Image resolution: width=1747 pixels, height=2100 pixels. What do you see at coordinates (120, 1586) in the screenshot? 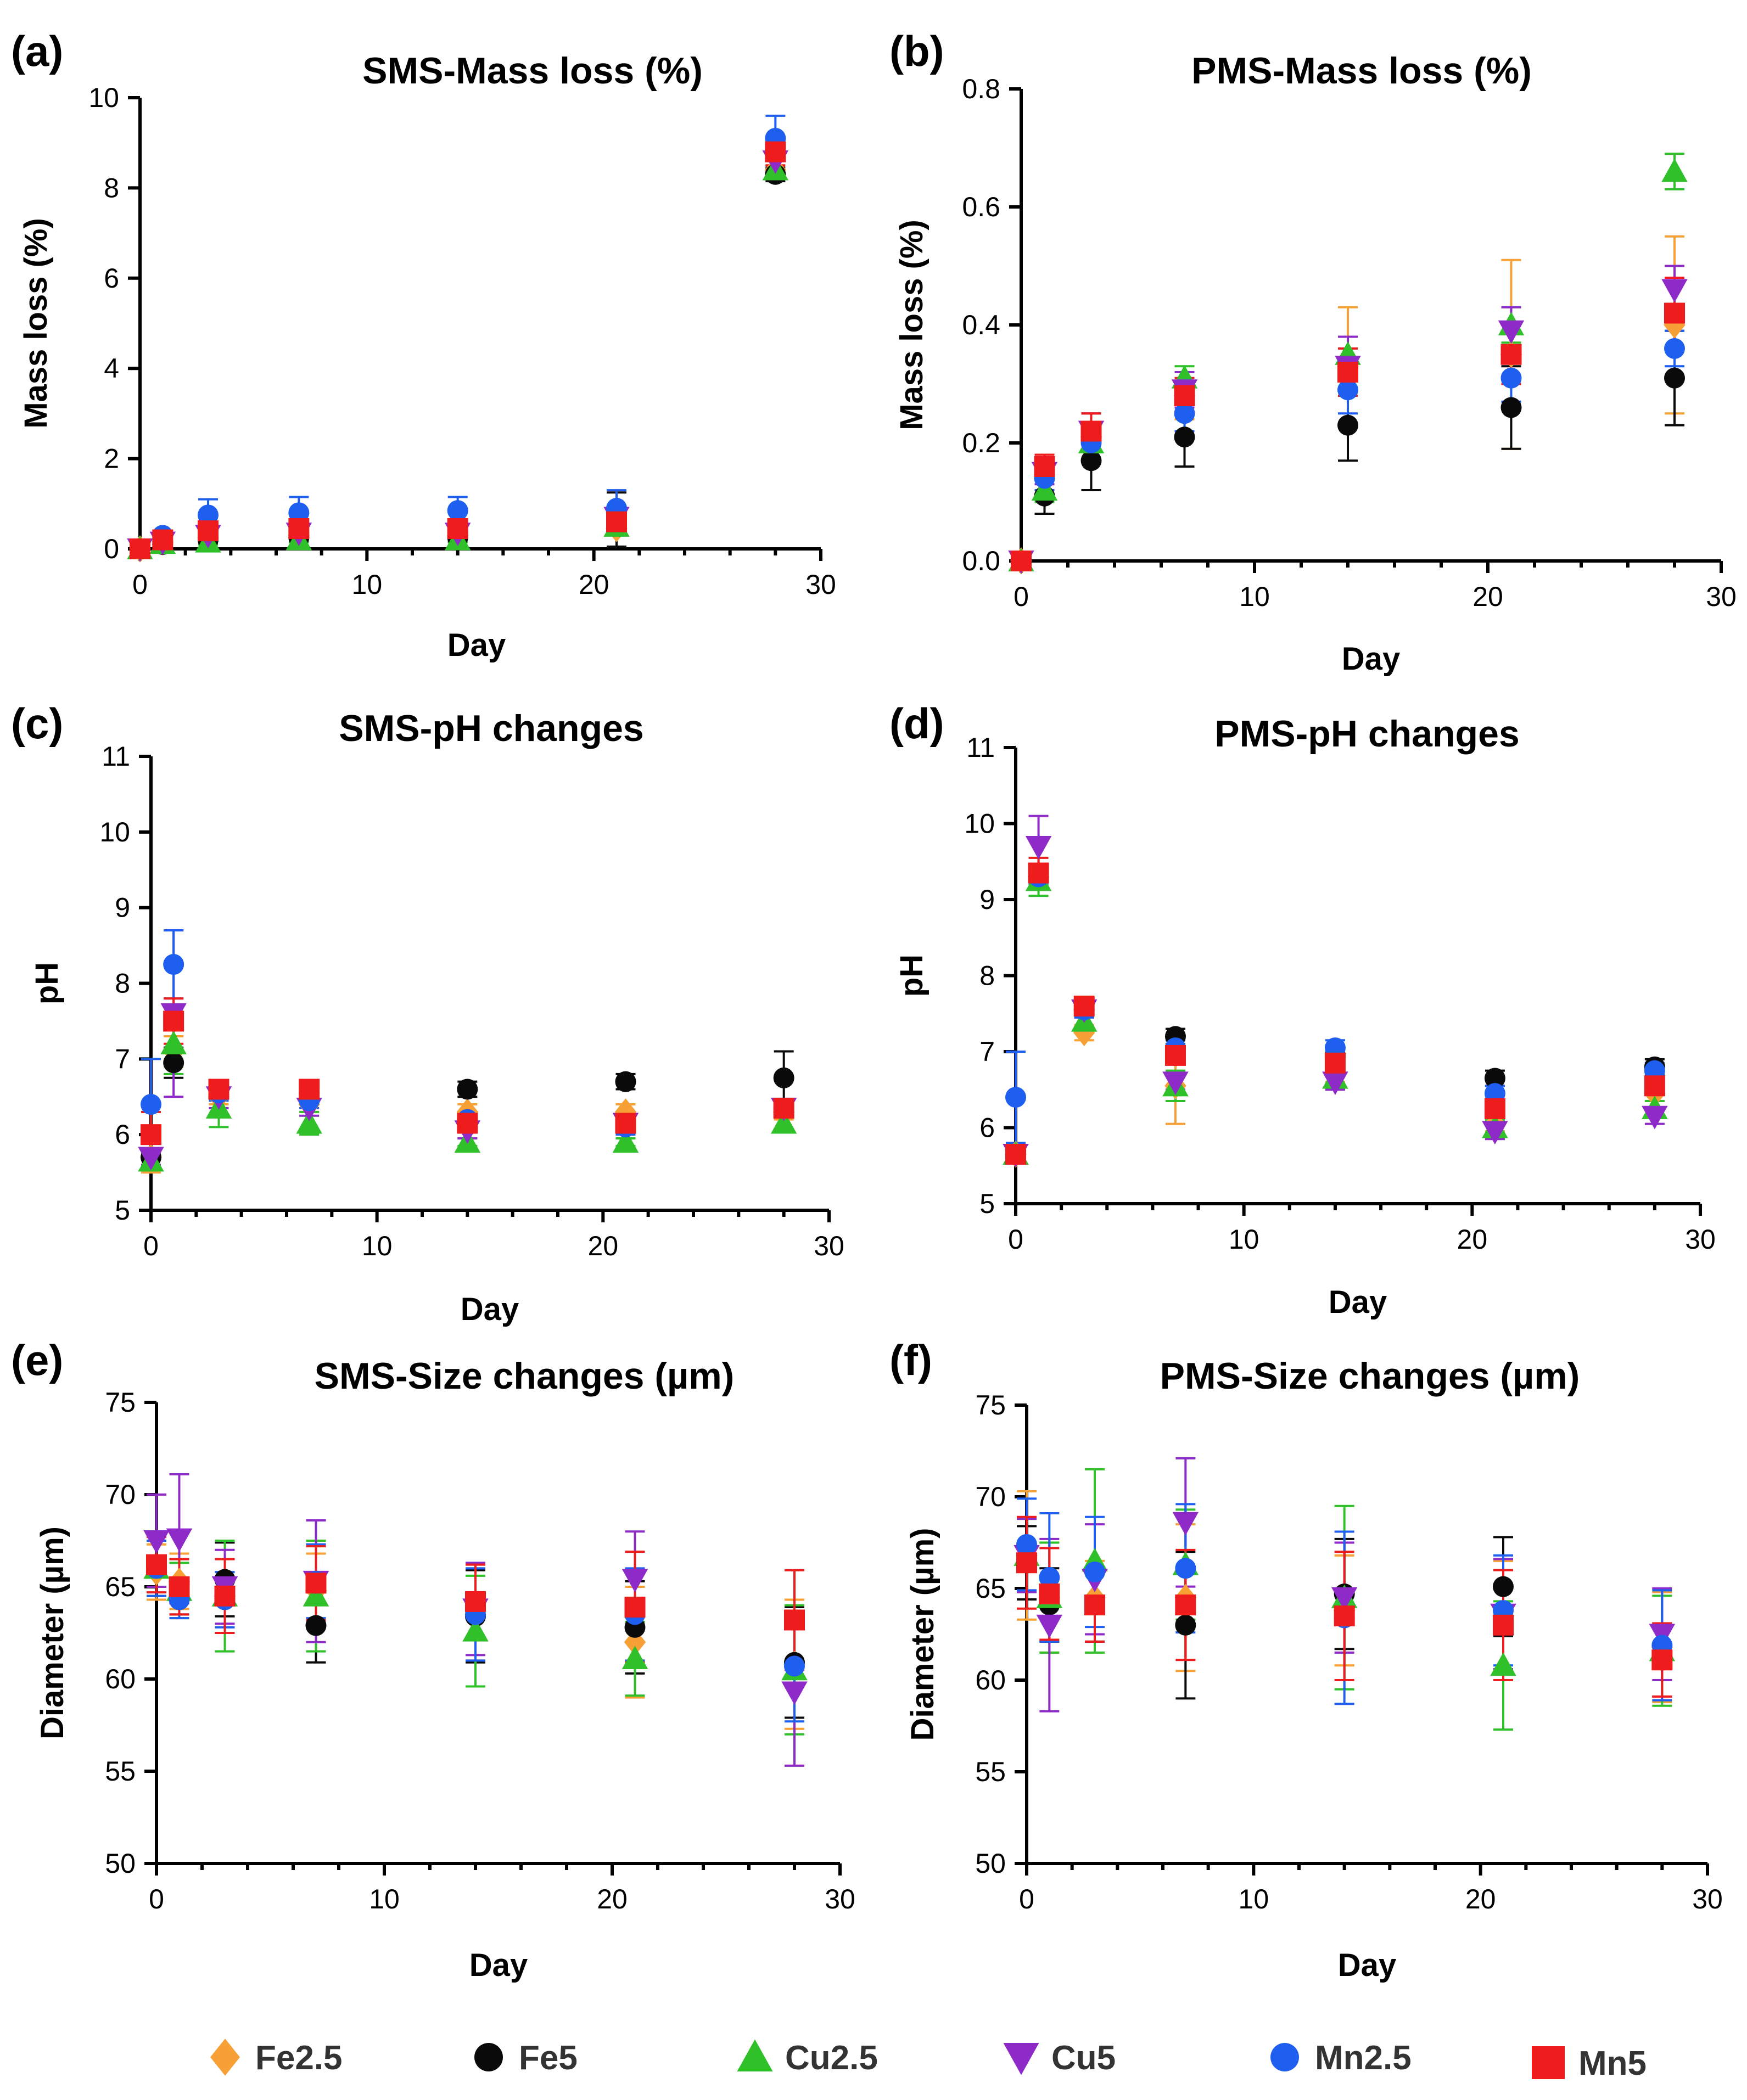
I see `y-tick-label: 65` at bounding box center [120, 1586].